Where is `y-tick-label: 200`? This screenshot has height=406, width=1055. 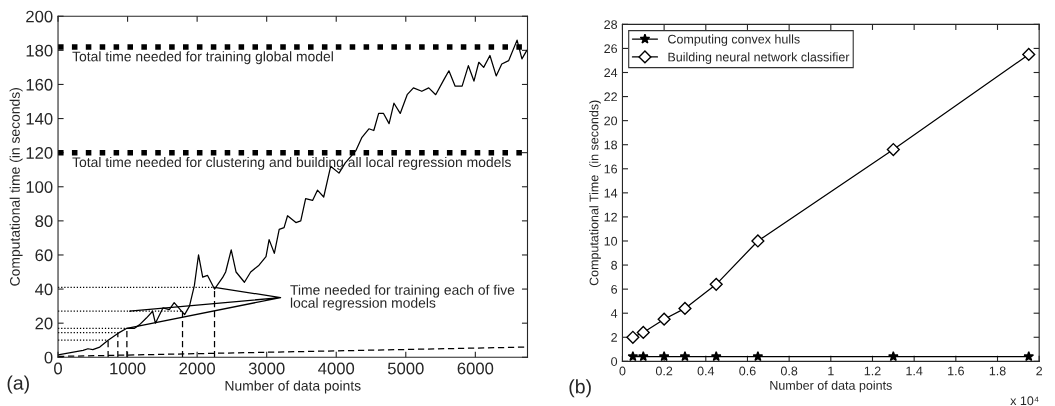 y-tick-label: 200 is located at coordinates (39, 16).